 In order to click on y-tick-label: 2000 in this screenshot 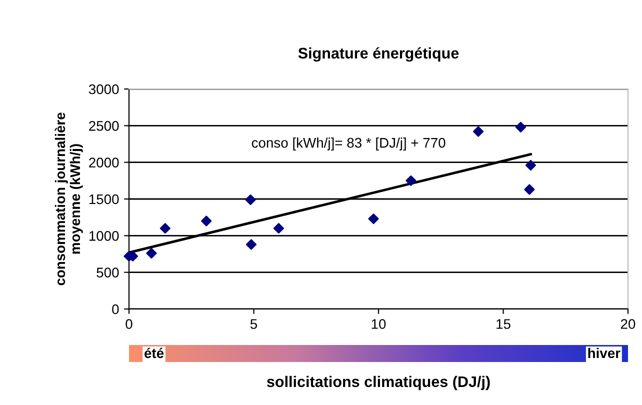, I will do `click(104, 163)`.